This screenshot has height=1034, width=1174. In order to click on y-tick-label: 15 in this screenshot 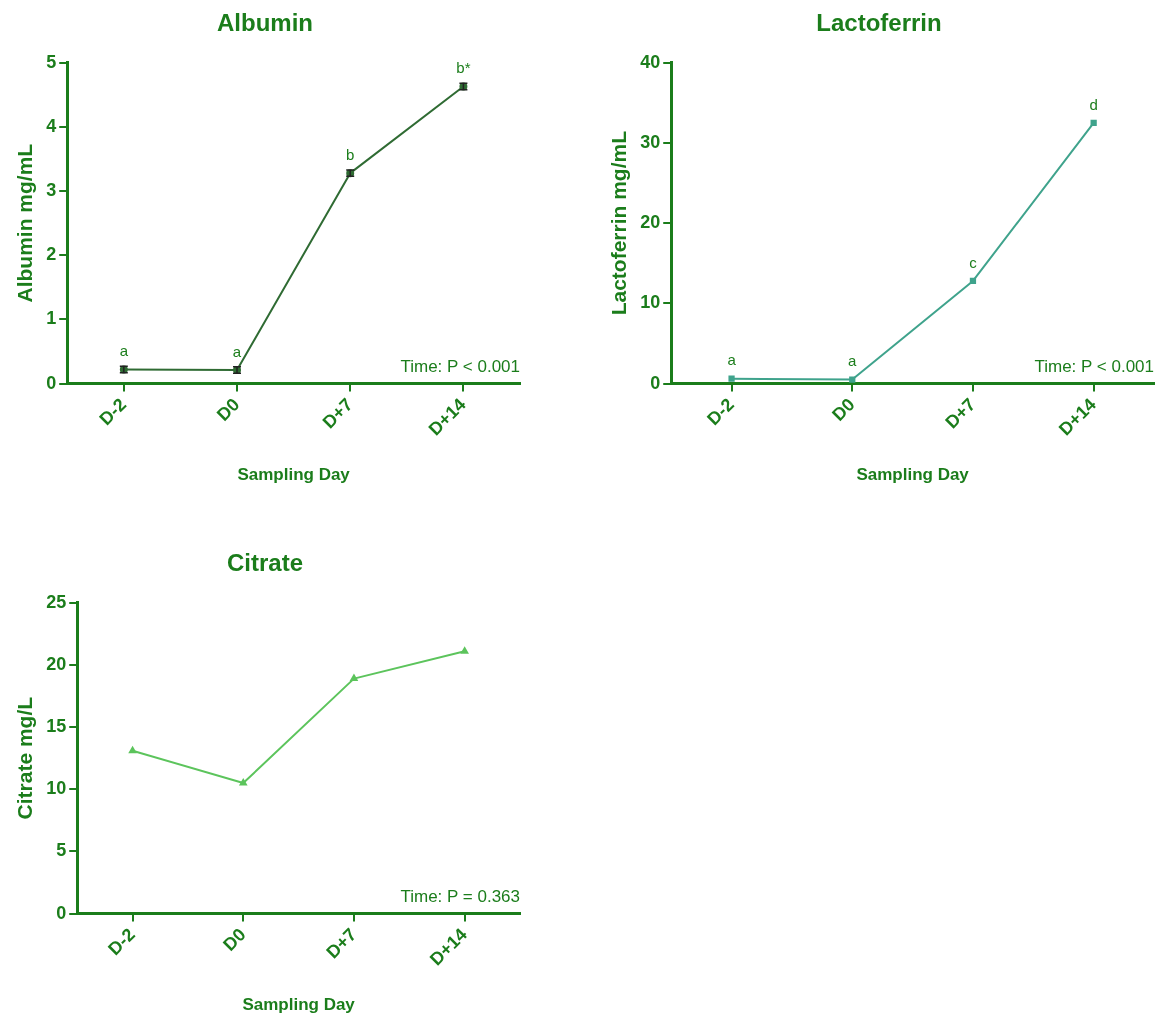, I will do `click(56, 726)`.